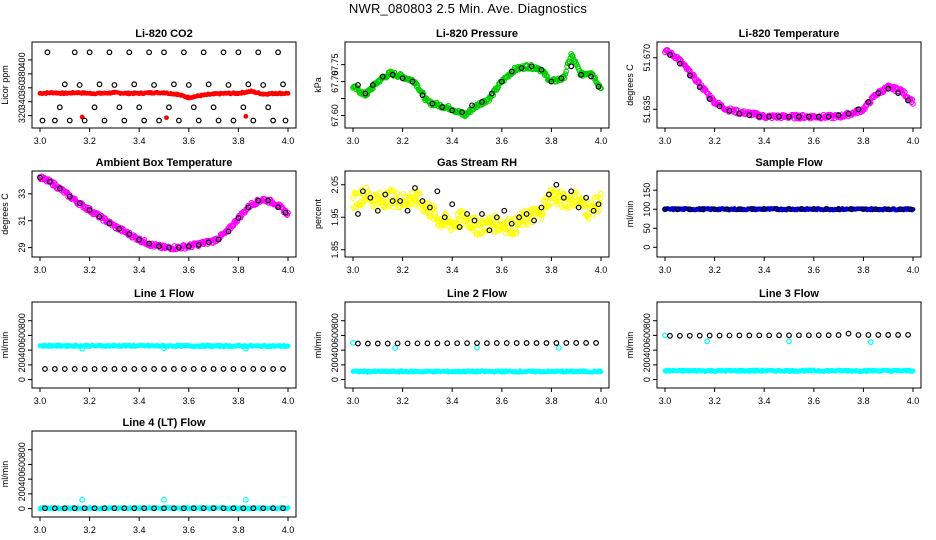 The image size is (936, 540). Describe the element at coordinates (335, 364) in the screenshot. I see `y-tick-label: 200` at that location.